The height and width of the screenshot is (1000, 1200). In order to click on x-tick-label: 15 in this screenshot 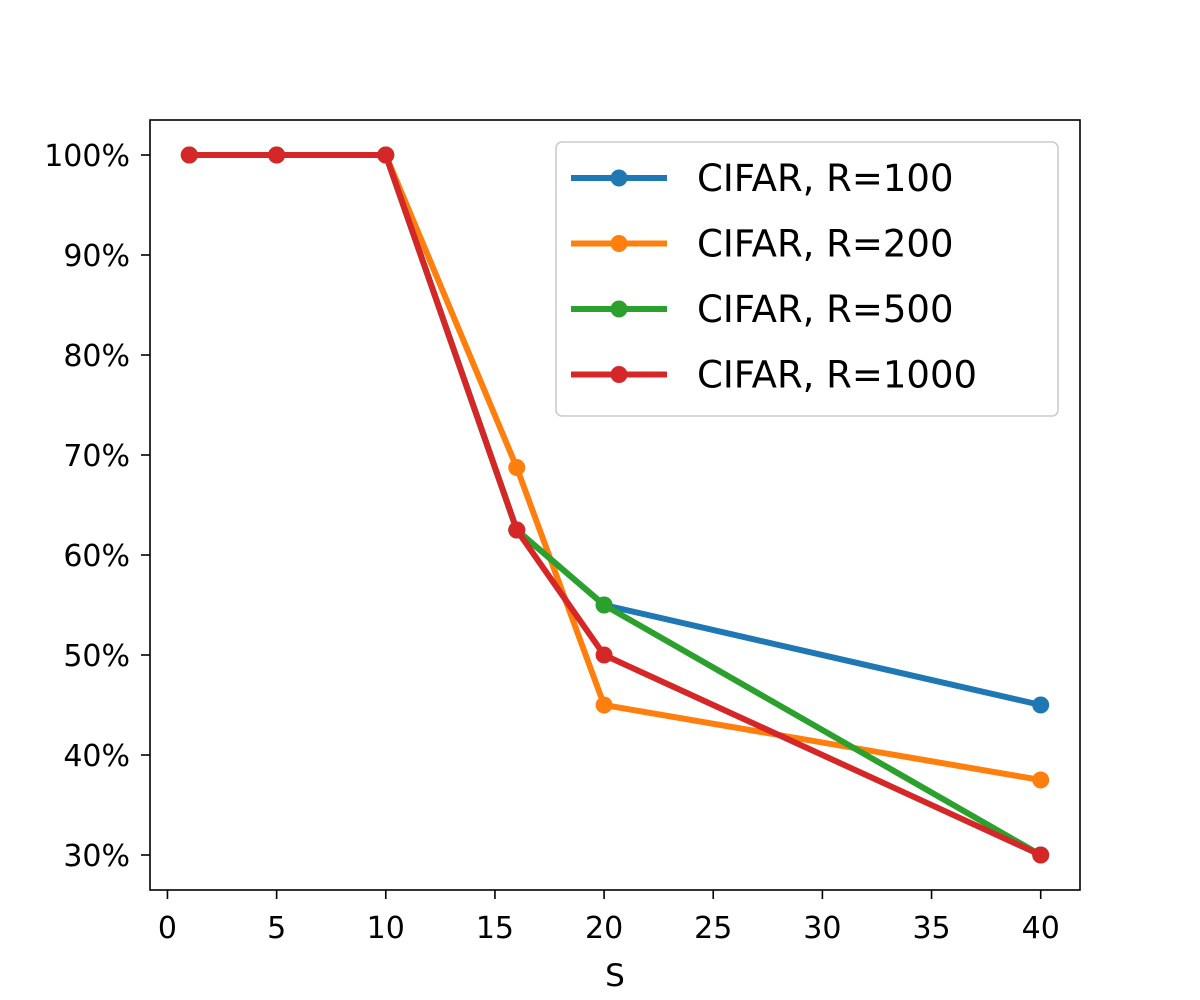, I will do `click(495, 928)`.